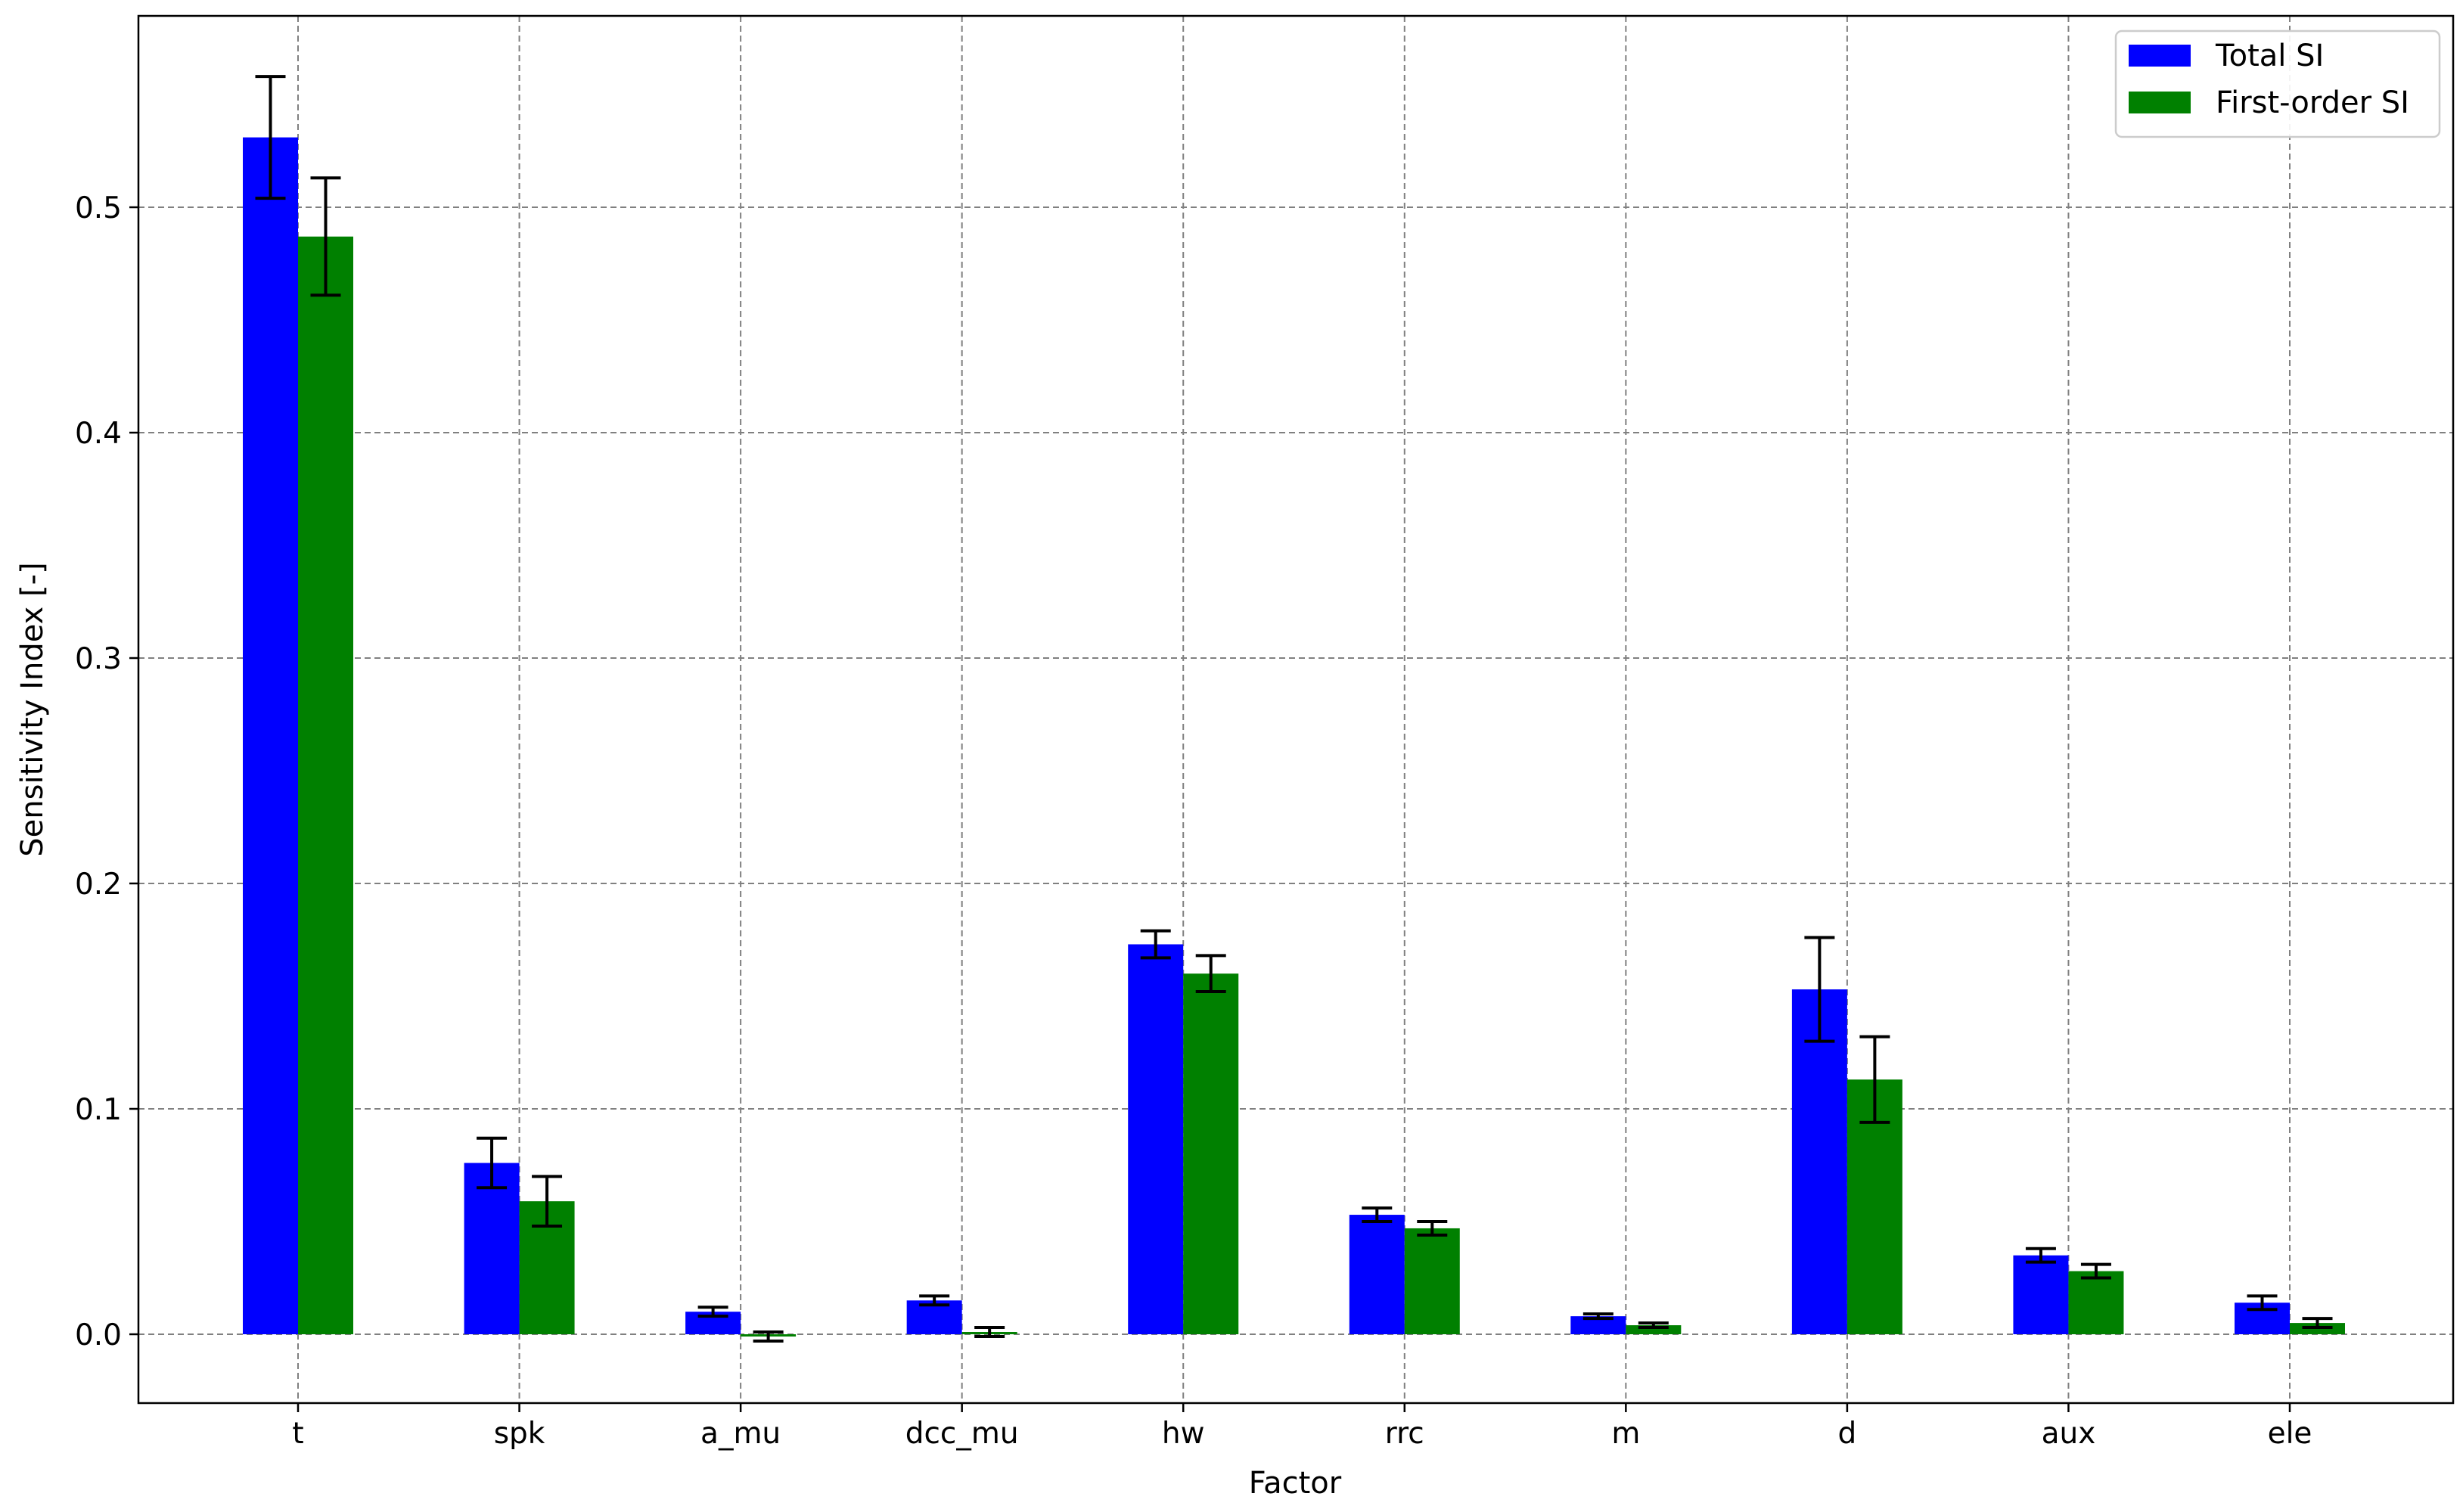 The height and width of the screenshot is (1512, 2463). What do you see at coordinates (98, 885) in the screenshot?
I see `y-tick-label: 0.2` at bounding box center [98, 885].